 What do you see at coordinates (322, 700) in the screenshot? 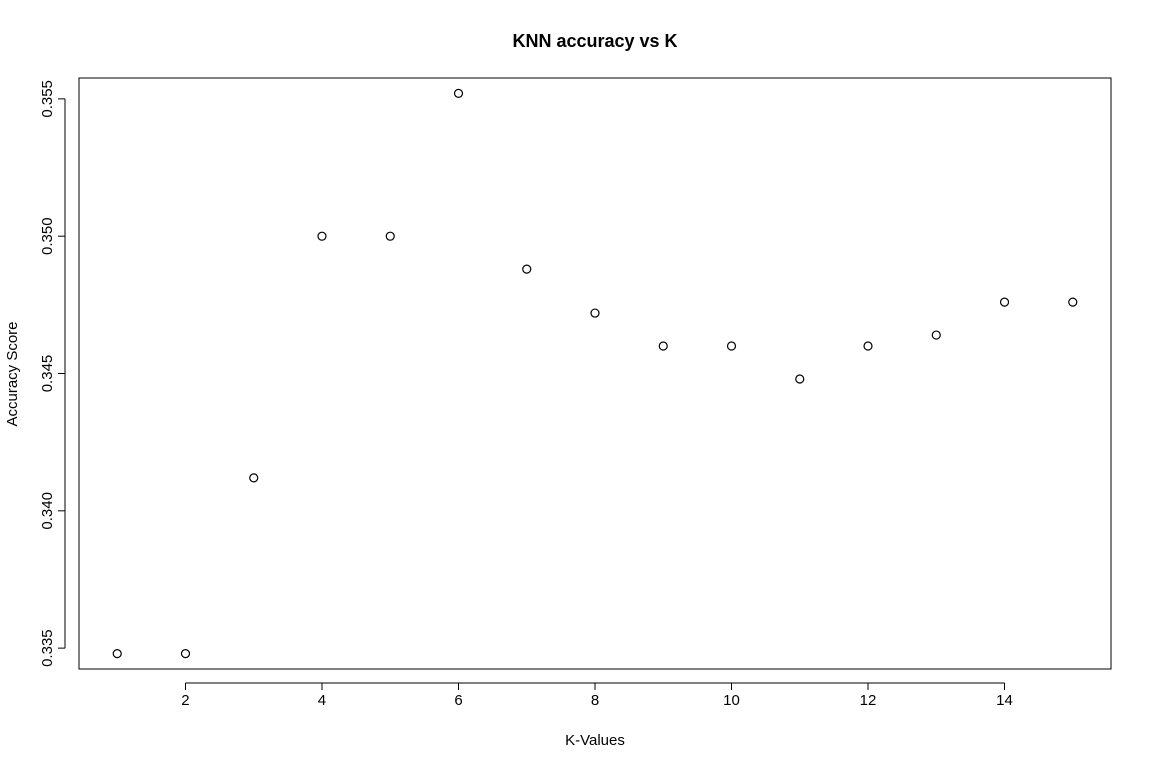
I see `x-tick-label: 4` at bounding box center [322, 700].